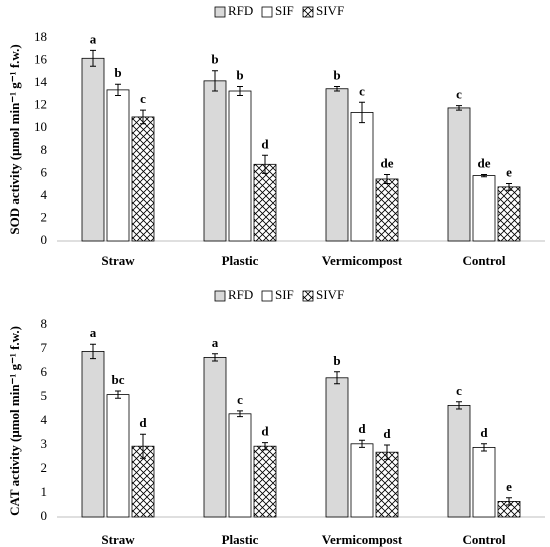 Image resolution: width=550 pixels, height=547 pixels. What do you see at coordinates (40, 36) in the screenshot?
I see `y-tick-label: 18` at bounding box center [40, 36].